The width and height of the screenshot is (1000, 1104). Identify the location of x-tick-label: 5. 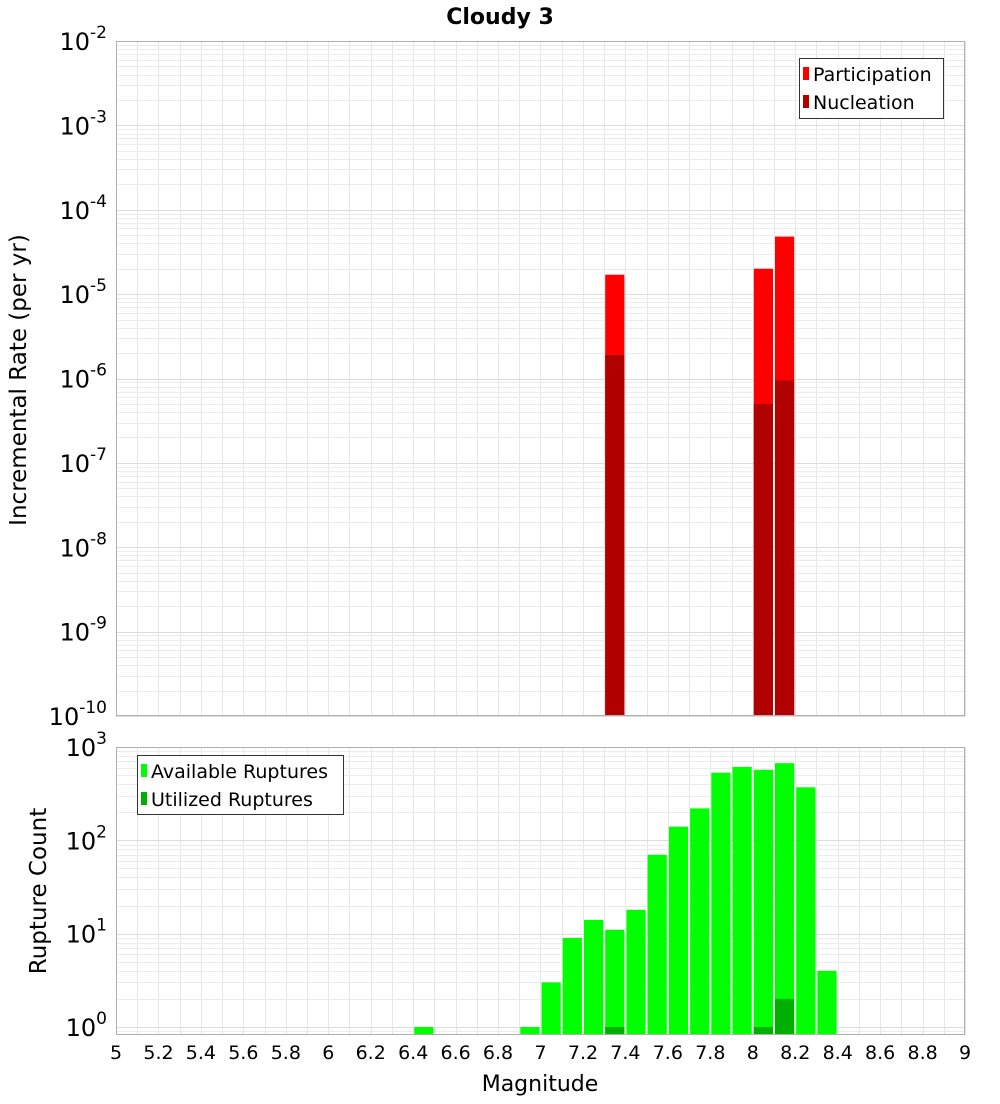
(116, 1053).